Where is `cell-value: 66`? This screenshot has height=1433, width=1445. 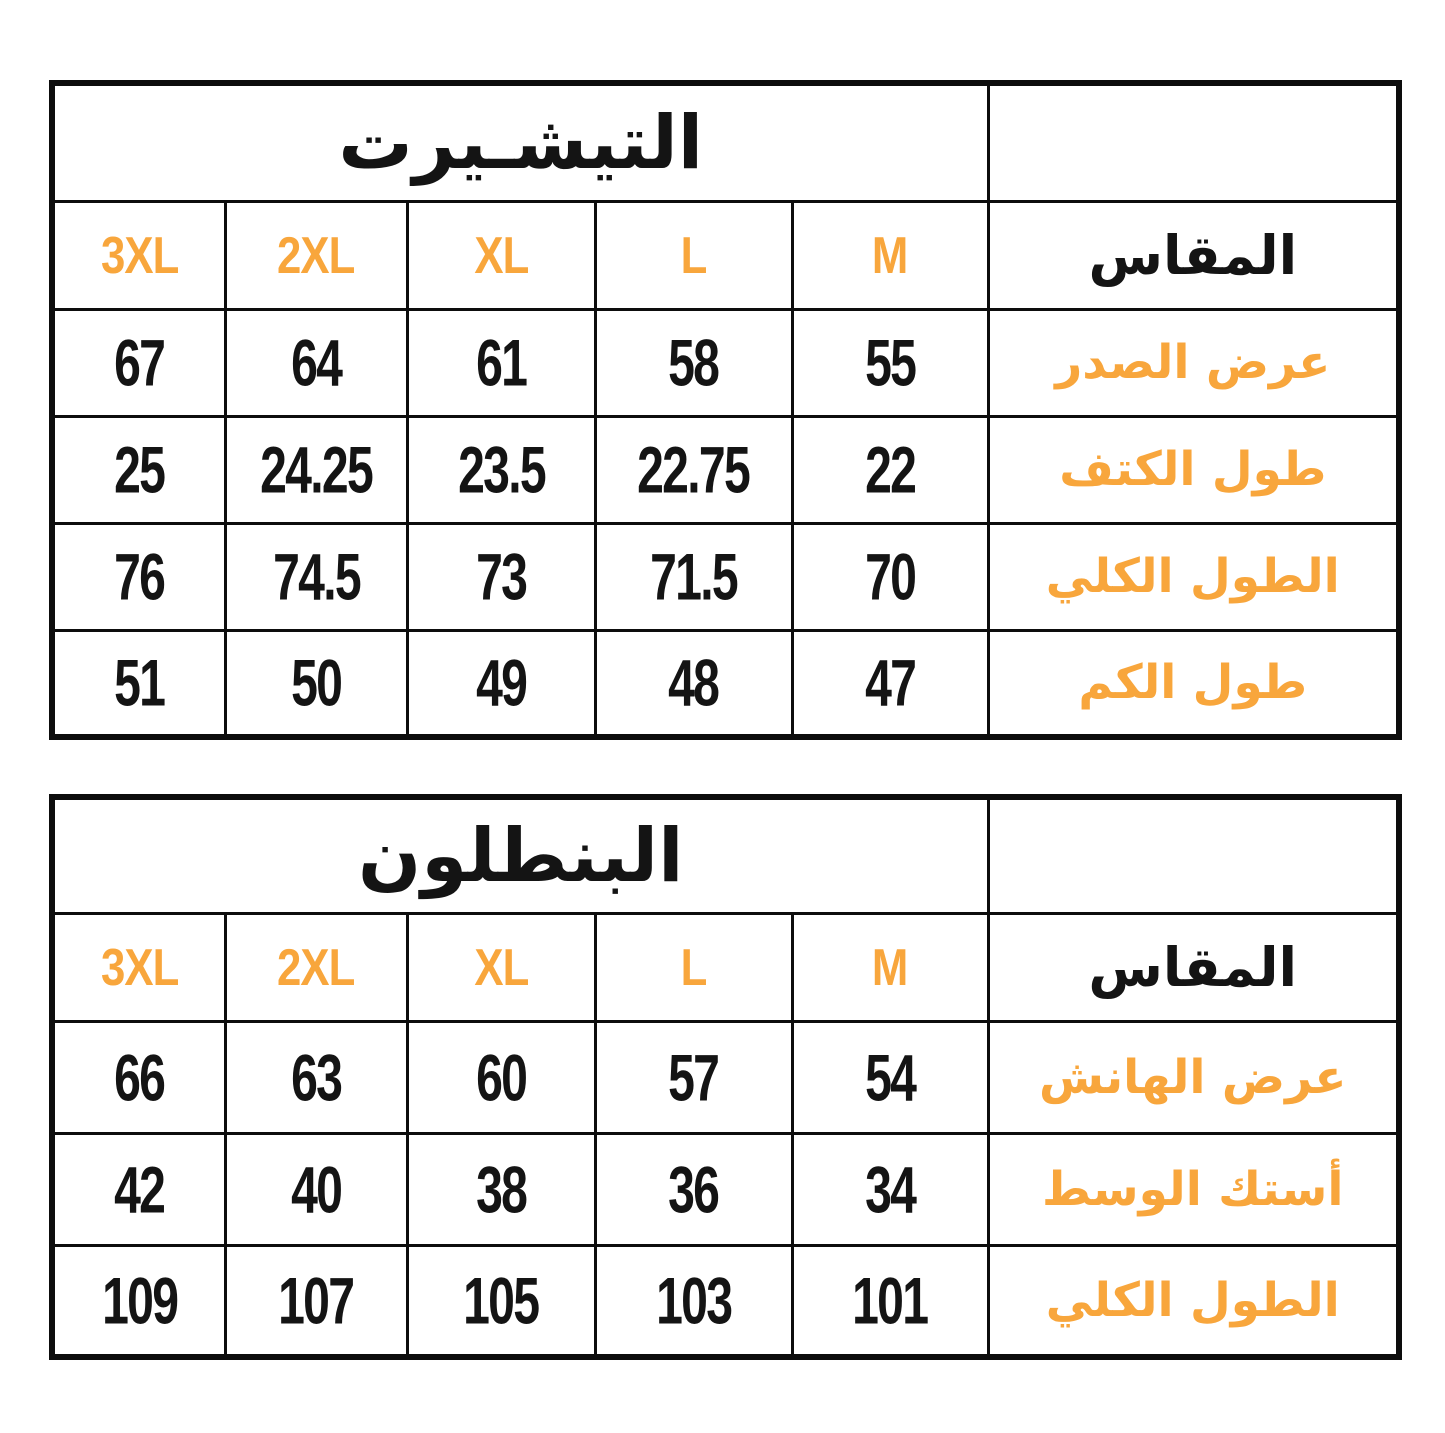
cell-value: 66 is located at coordinates (140, 1077).